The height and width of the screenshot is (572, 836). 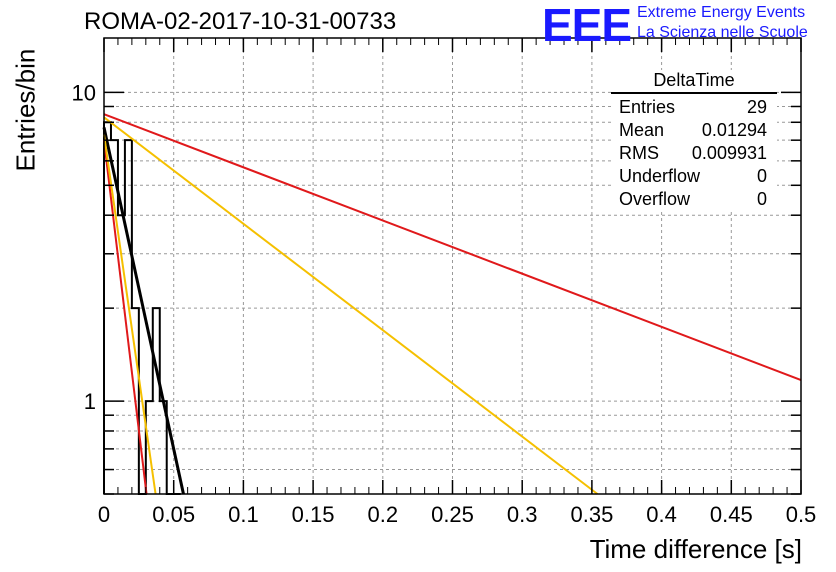 What do you see at coordinates (243, 514) in the screenshot?
I see `x-tick-label: 0.1` at bounding box center [243, 514].